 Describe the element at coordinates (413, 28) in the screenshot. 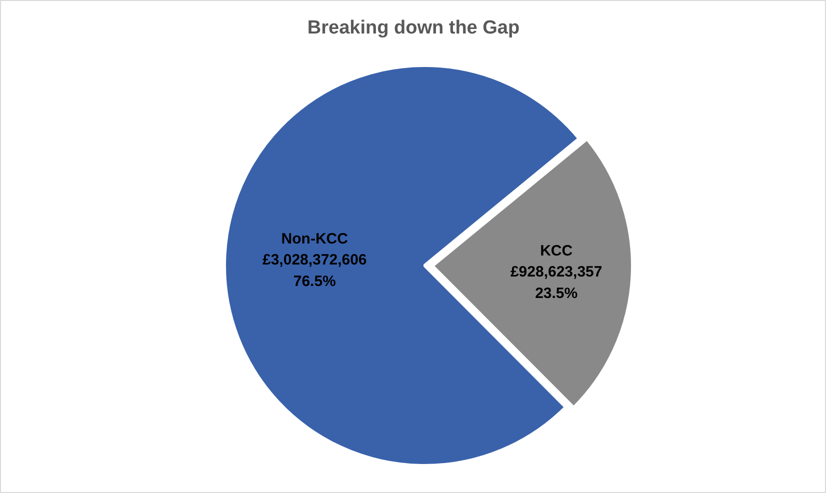

I see `chart-title: Breaking down the Gap` at that location.